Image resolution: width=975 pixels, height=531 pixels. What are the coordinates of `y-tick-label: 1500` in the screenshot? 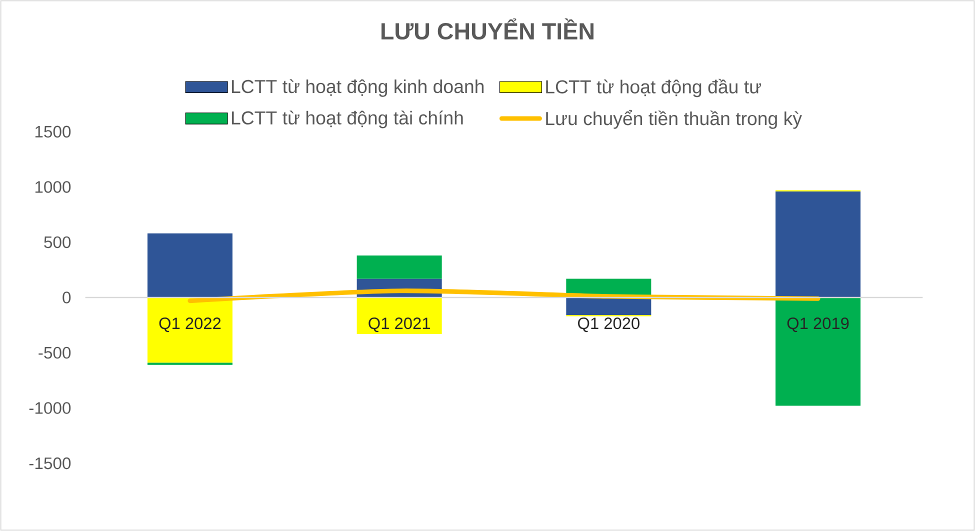 It's located at (53, 132).